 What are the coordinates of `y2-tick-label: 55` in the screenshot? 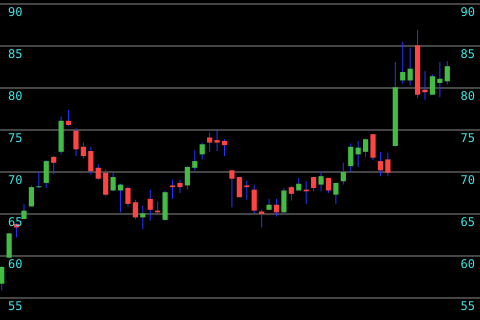 It's located at (467, 306).